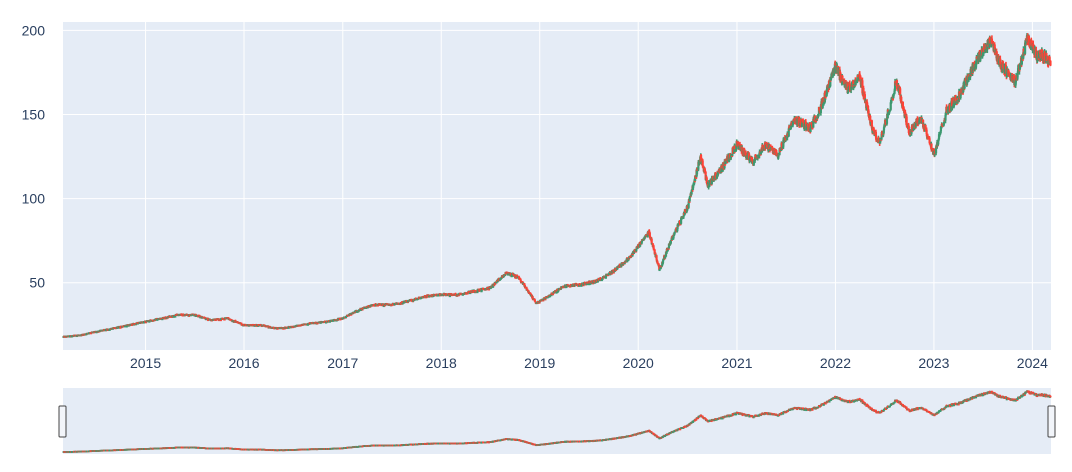  Describe the element at coordinates (37, 283) in the screenshot. I see `y-tick-label: 50` at that location.